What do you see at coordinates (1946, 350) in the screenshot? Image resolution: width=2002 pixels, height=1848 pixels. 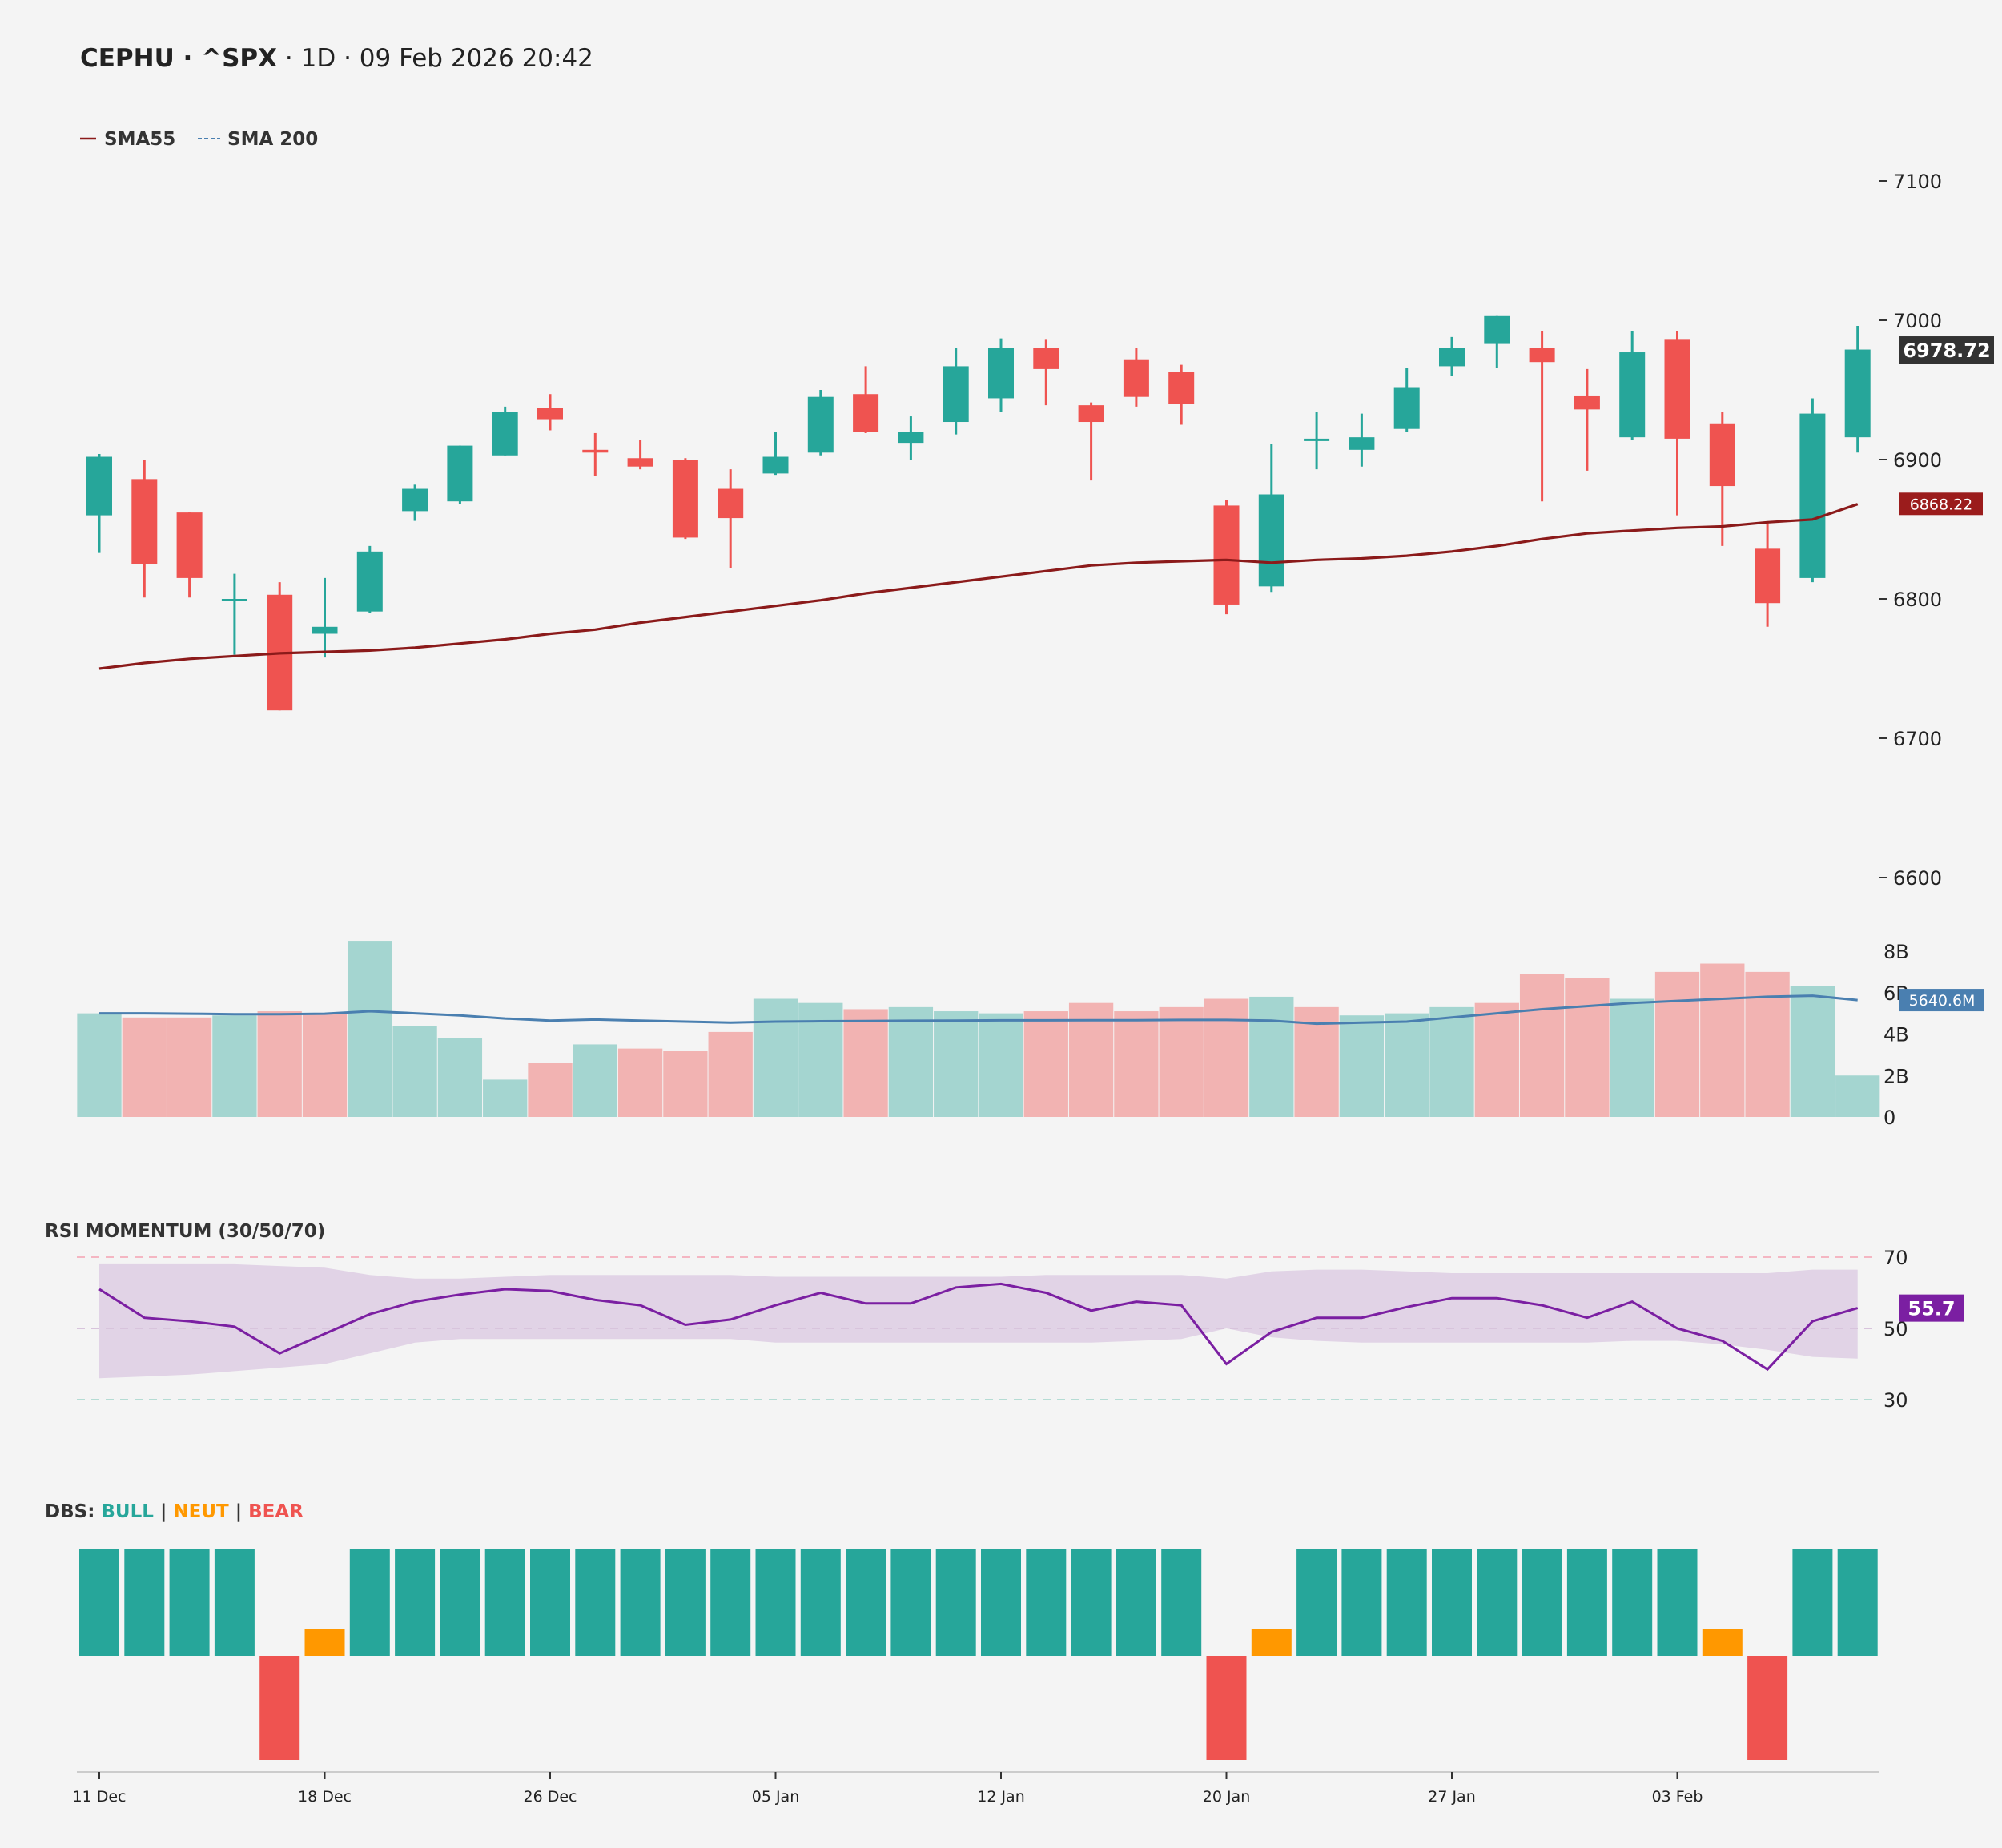 I see `last-price-label: 6978.72` at bounding box center [1946, 350].